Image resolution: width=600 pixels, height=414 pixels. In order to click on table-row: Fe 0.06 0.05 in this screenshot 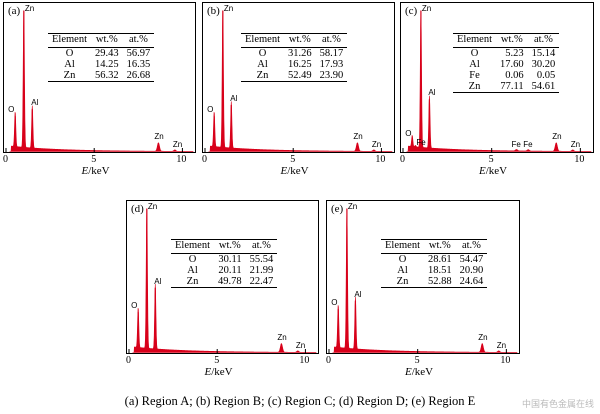, I will do `click(506, 75)`.